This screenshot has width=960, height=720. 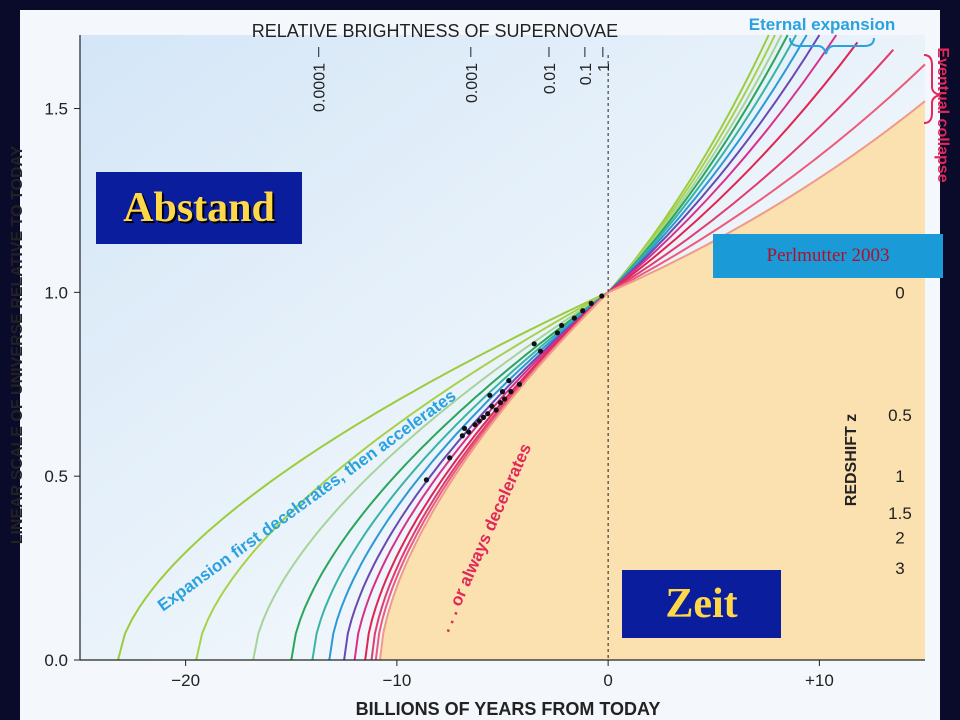 What do you see at coordinates (828, 256) in the screenshot?
I see `source-label: Perlmutter 2003` at bounding box center [828, 256].